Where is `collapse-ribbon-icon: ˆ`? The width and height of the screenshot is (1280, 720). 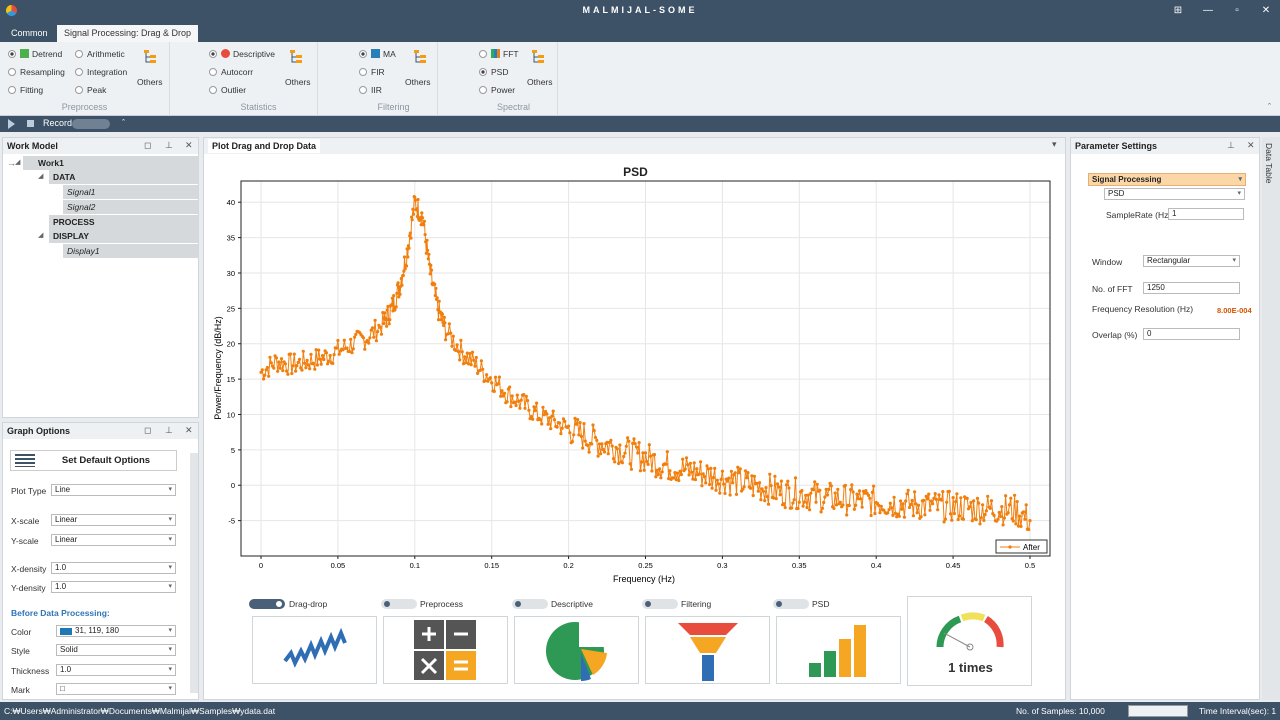 collapse-ribbon-icon: ˆ is located at coordinates (1269, 107).